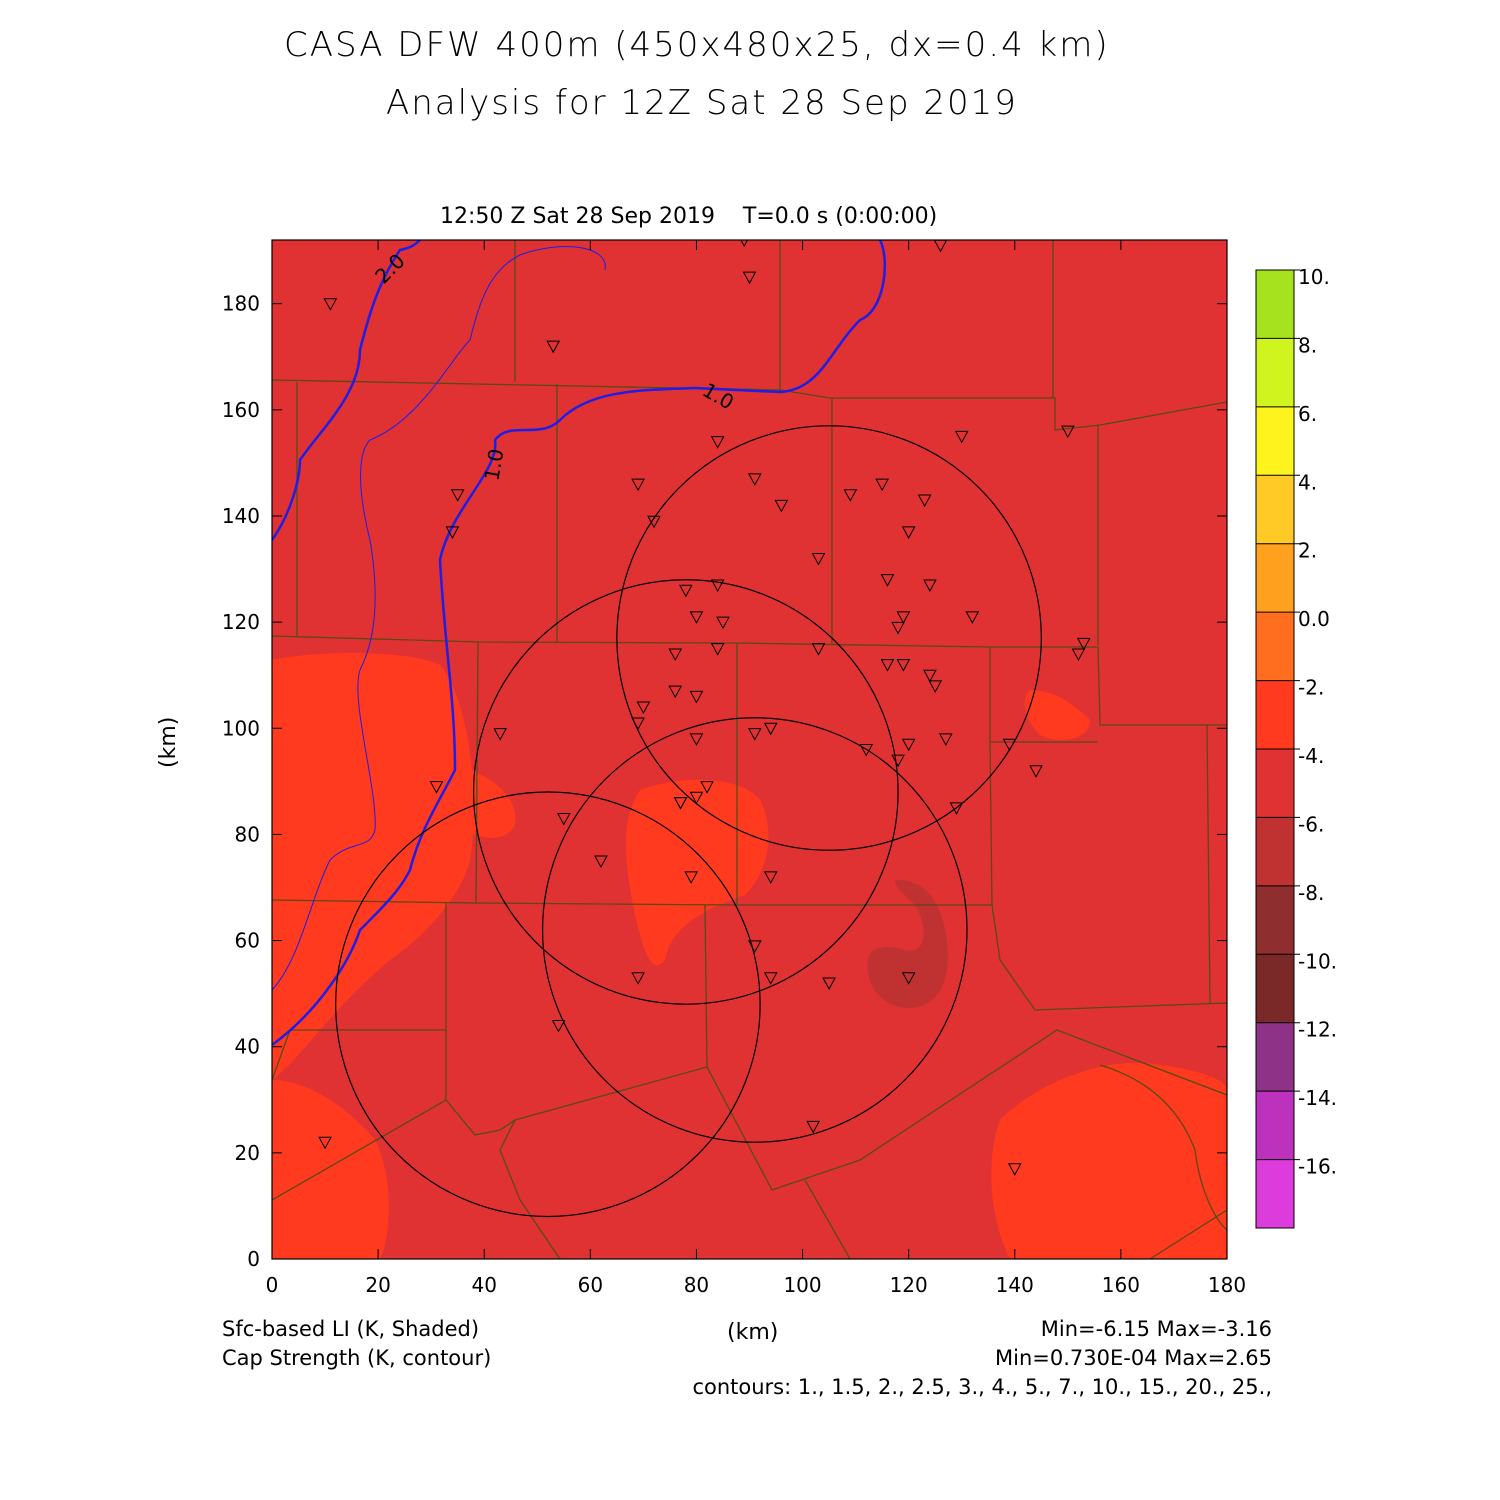 This screenshot has height=1500, width=1500. Describe the element at coordinates (241, 516) in the screenshot. I see `y-tick-label: 140` at that location.